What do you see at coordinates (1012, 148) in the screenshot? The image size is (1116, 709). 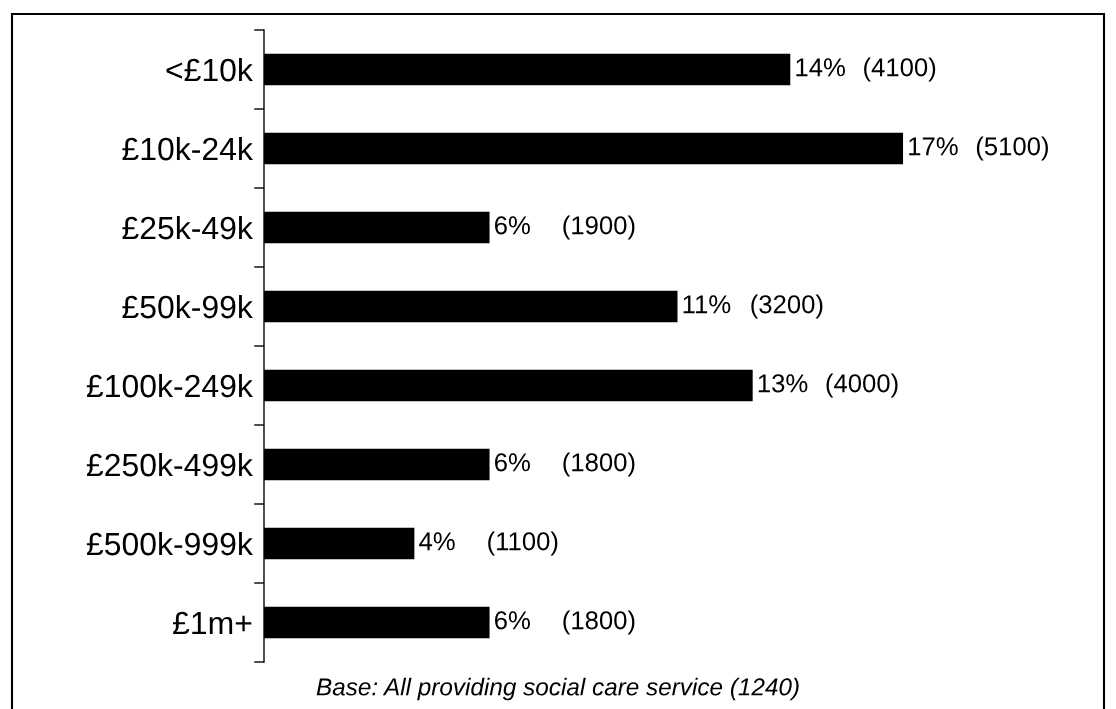 I see `annotation: (5100)` at bounding box center [1012, 148].